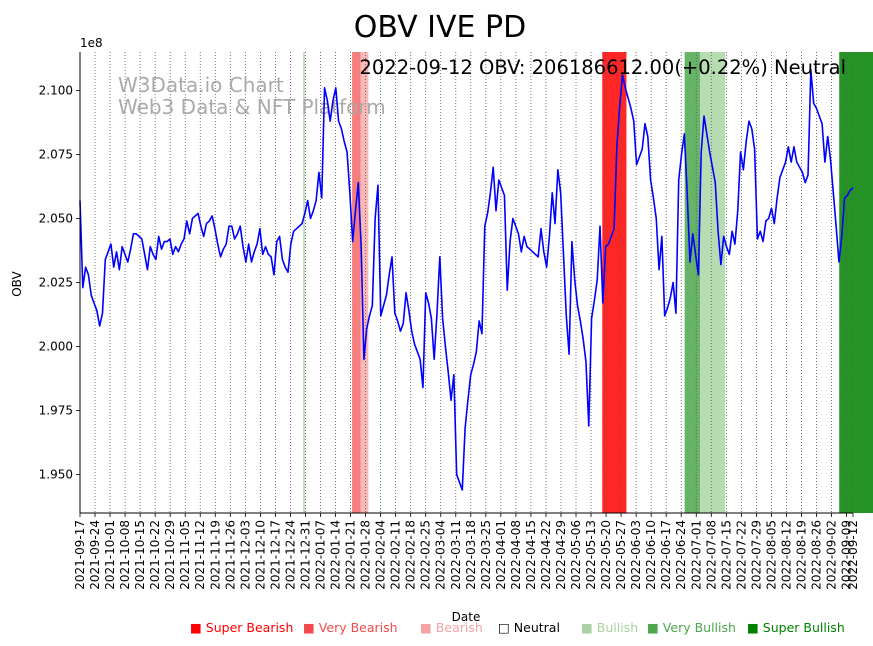 This screenshot has width=873, height=646. Describe the element at coordinates (356, 282) in the screenshot. I see `band-very-bearish` at that location.